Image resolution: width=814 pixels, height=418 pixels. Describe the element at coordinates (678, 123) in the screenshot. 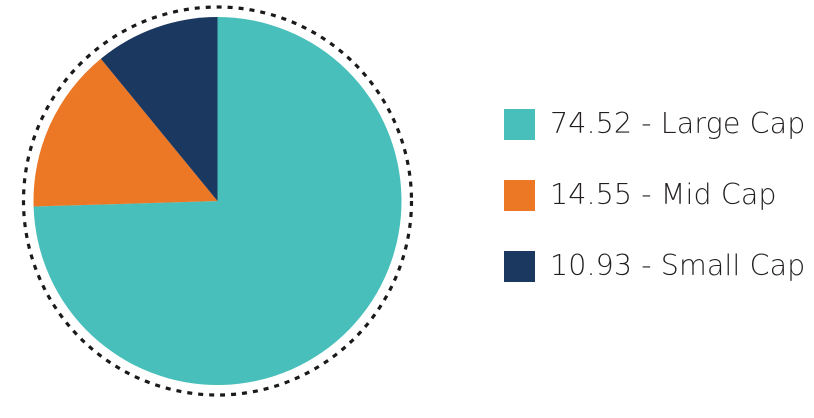

I see `legend-label-large-cap: 74.52 - Large Cap` at that location.